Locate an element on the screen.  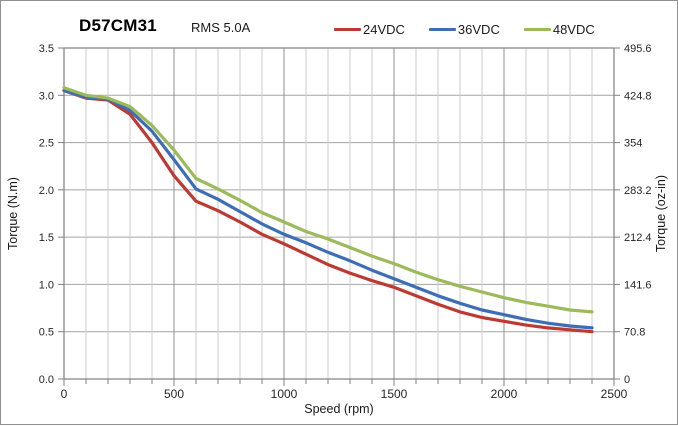
legend-item-48vdc: 48VDC is located at coordinates (559, 29).